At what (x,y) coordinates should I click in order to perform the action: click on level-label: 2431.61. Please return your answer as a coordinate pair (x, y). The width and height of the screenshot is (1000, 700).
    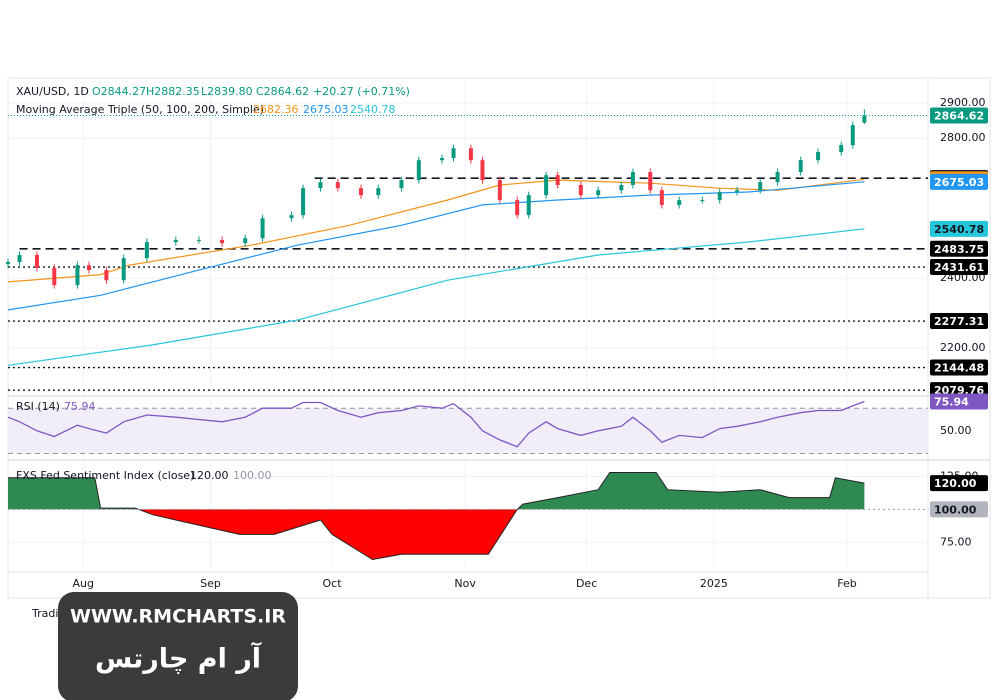
    Looking at the image, I should click on (959, 267).